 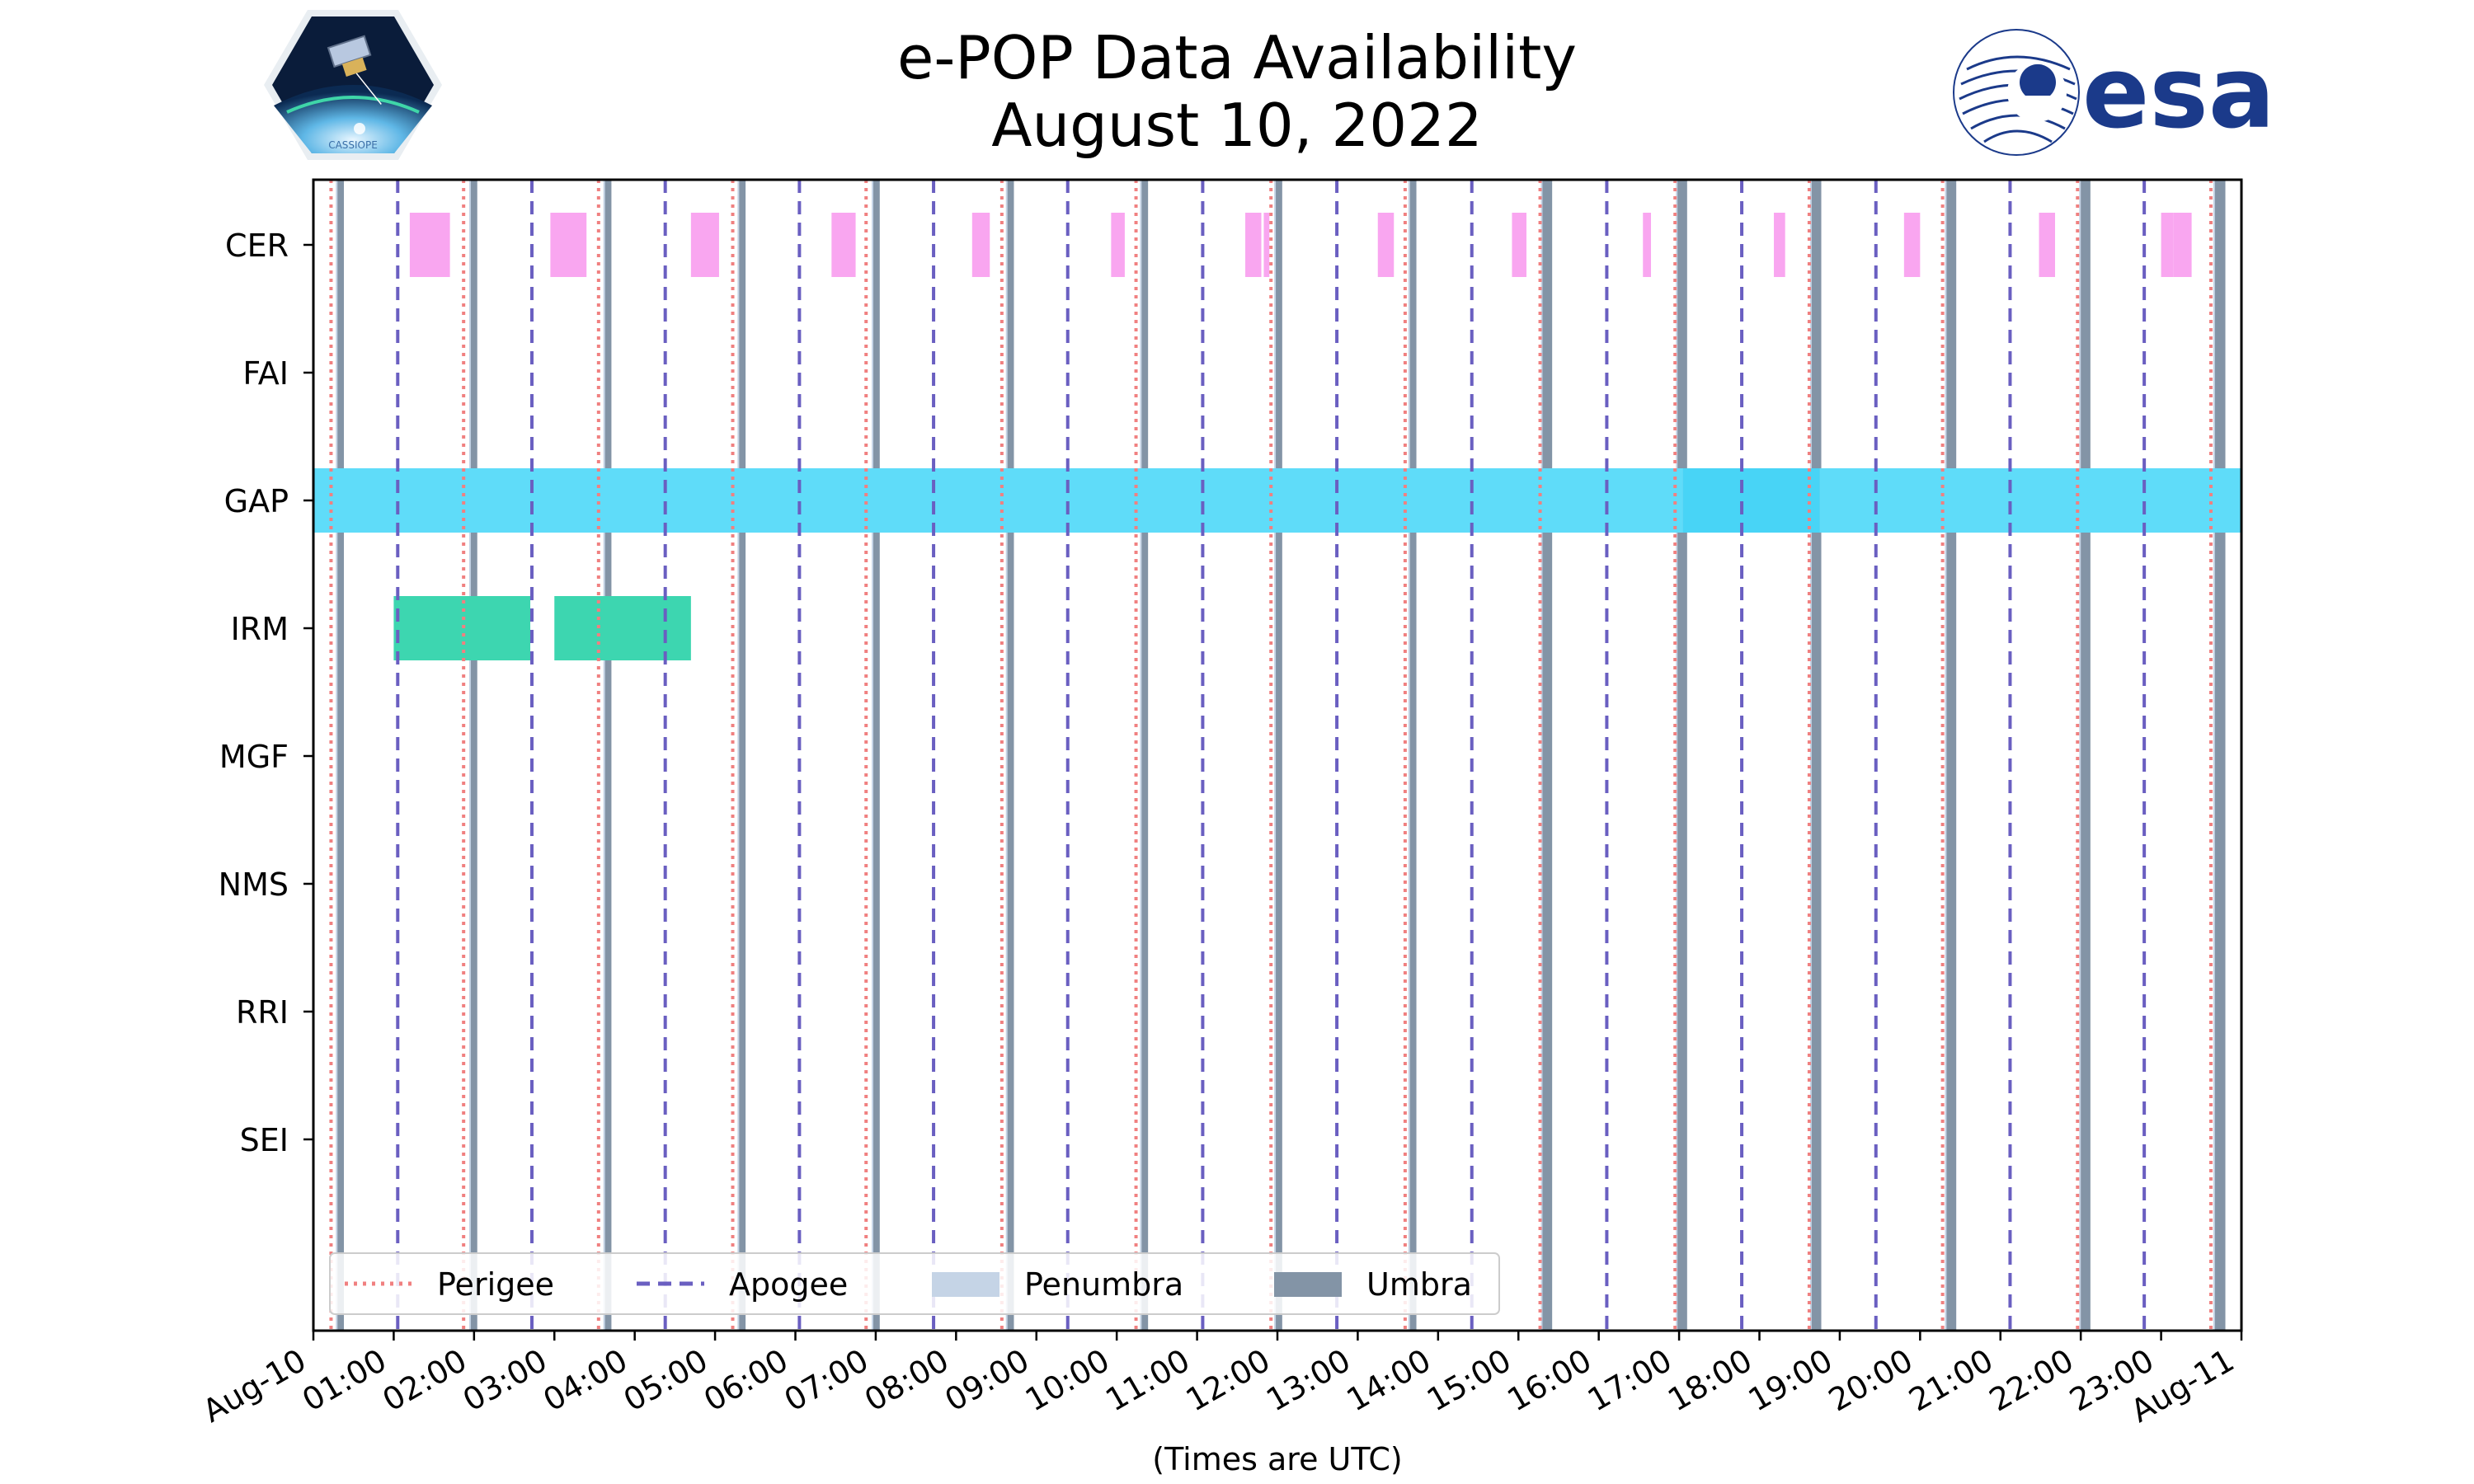 What do you see at coordinates (1308, 1380) in the screenshot?
I see `x-tick-label: 13:00` at bounding box center [1308, 1380].